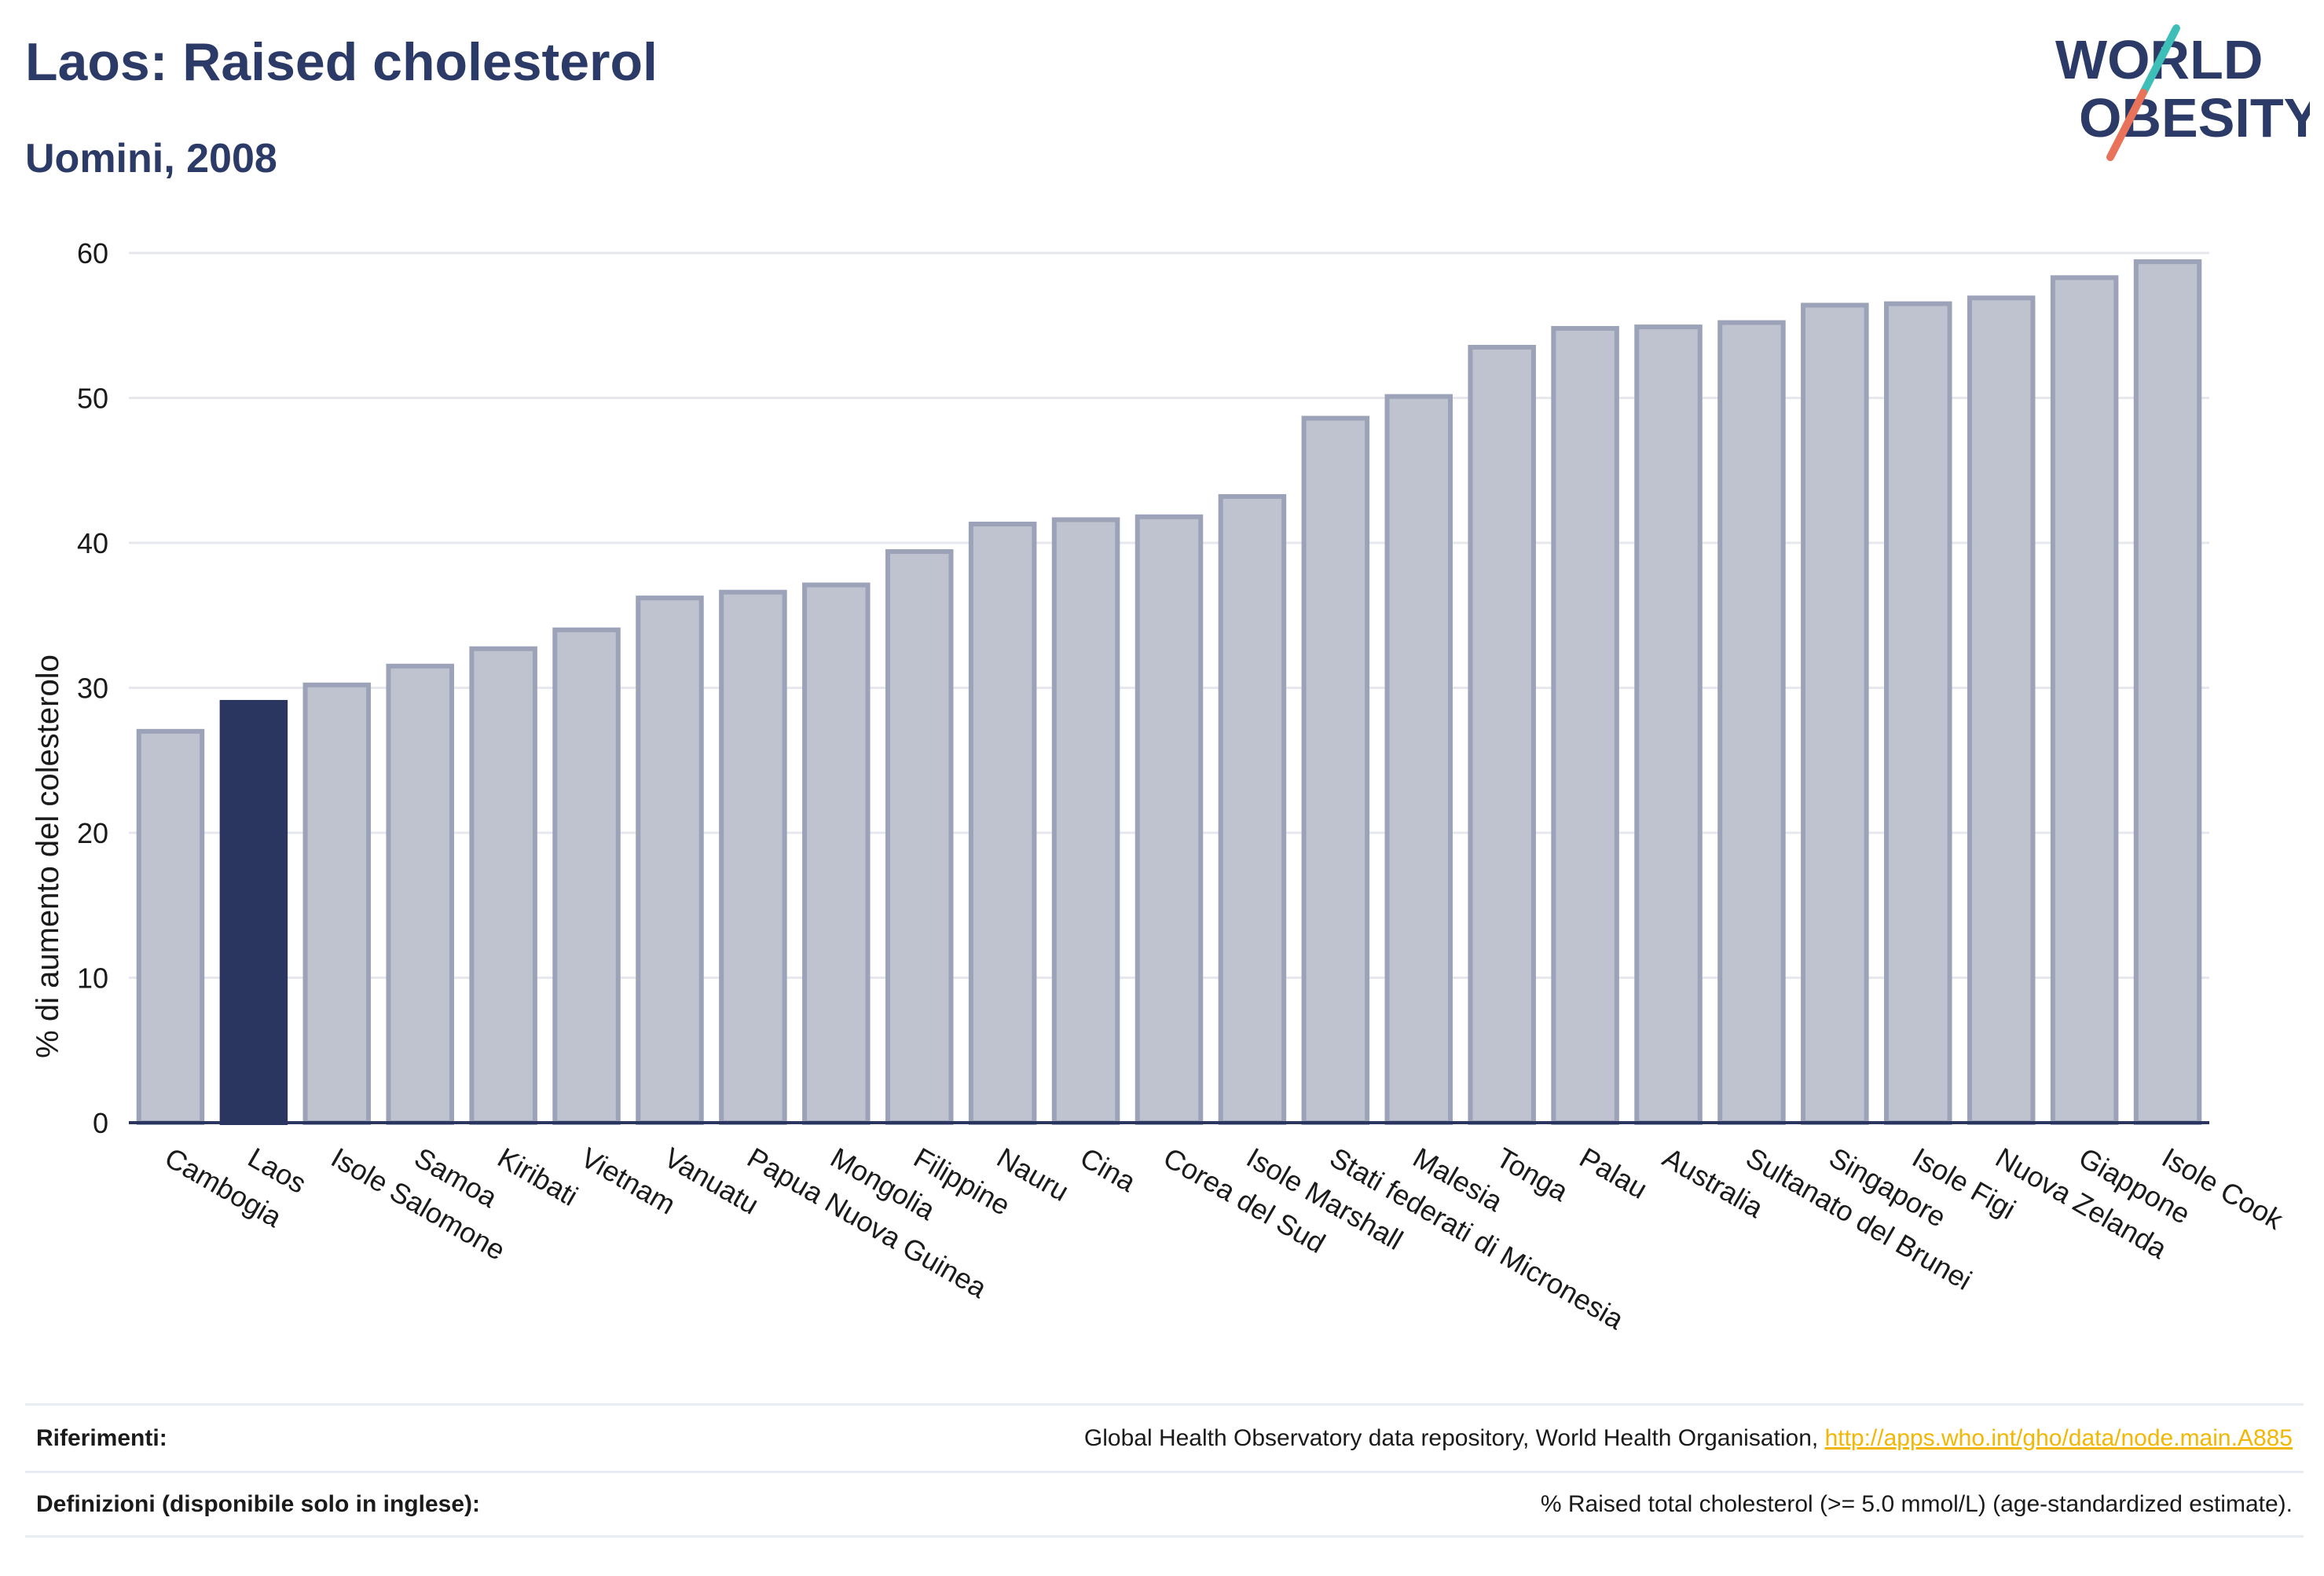 The image size is (2324, 1576). I want to click on bar-isole-marshall, so click(1252, 809).